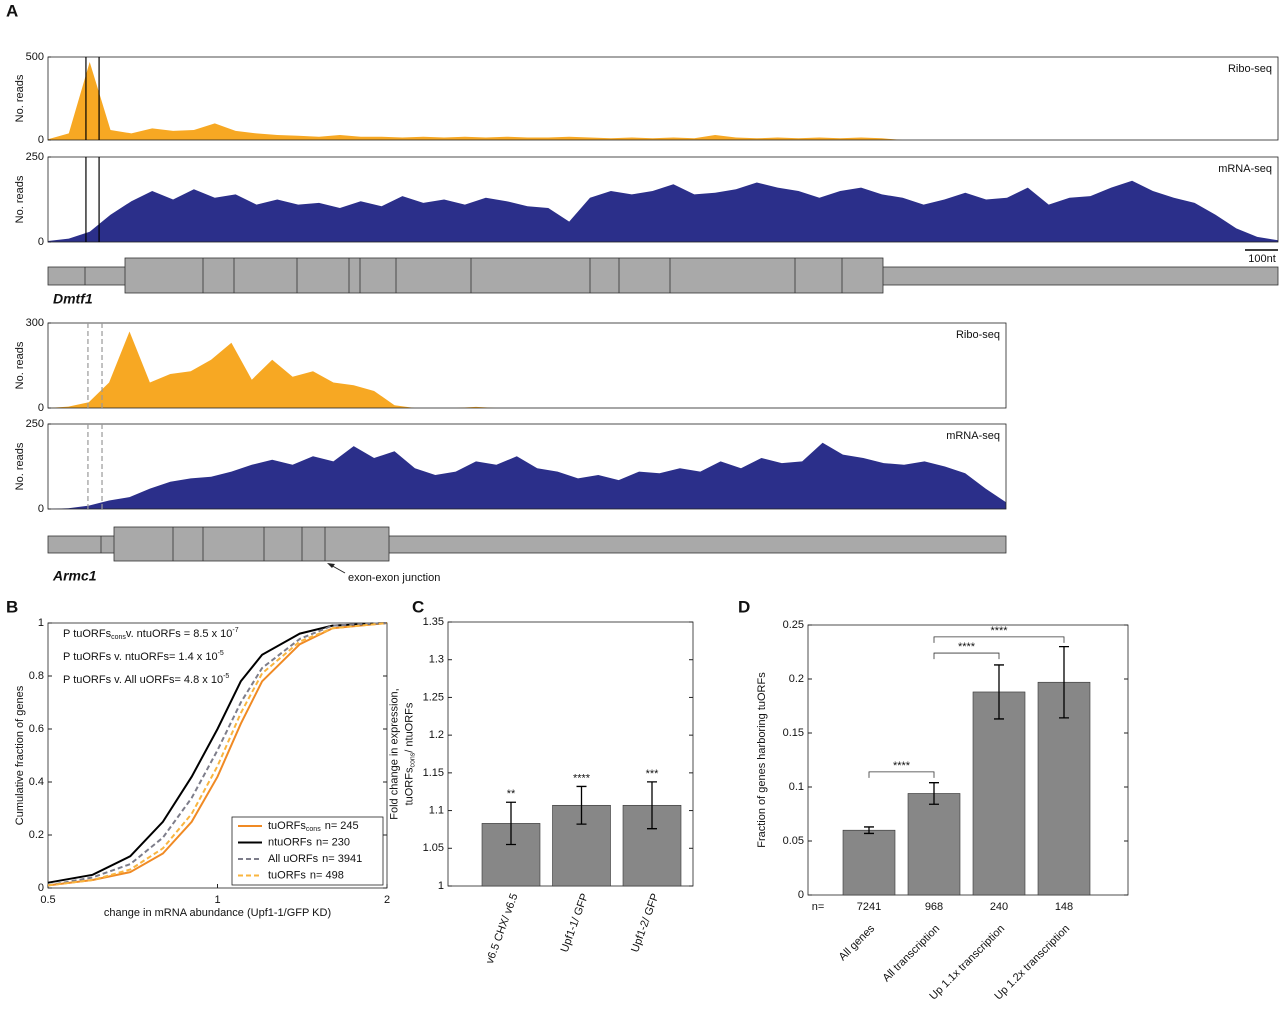  What do you see at coordinates (293, 859) in the screenshot?
I see `legend-name: All uORFs` at bounding box center [293, 859].